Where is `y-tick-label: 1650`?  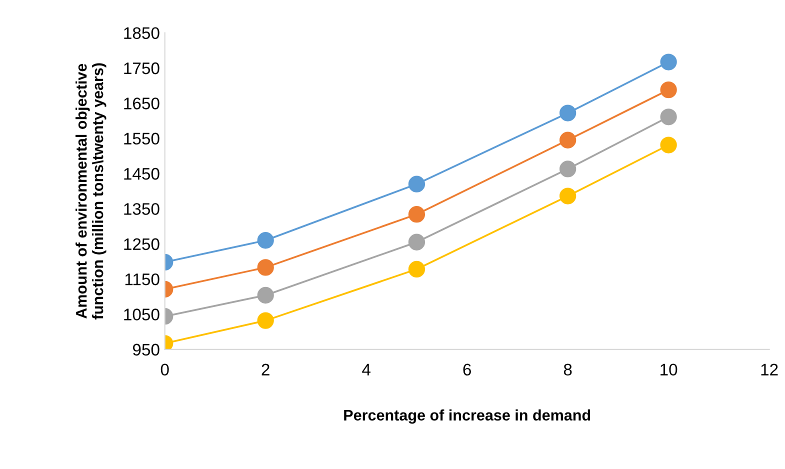
y-tick-label: 1650 is located at coordinates (142, 104).